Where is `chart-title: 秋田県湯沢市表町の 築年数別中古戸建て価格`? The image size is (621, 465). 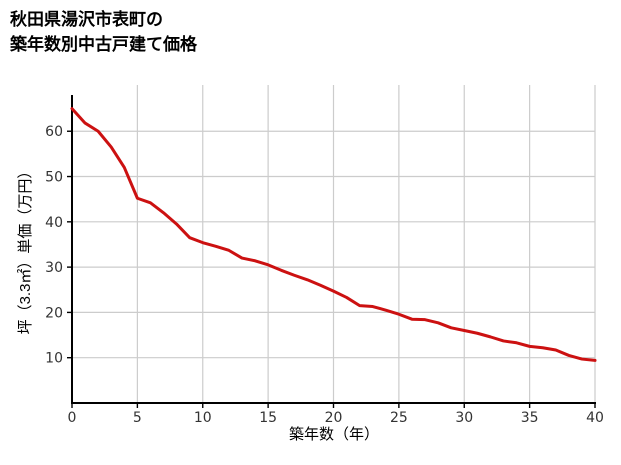
chart-title: 秋田県湯沢市表町の 築年数別中古戸建て価格 is located at coordinates (103, 32).